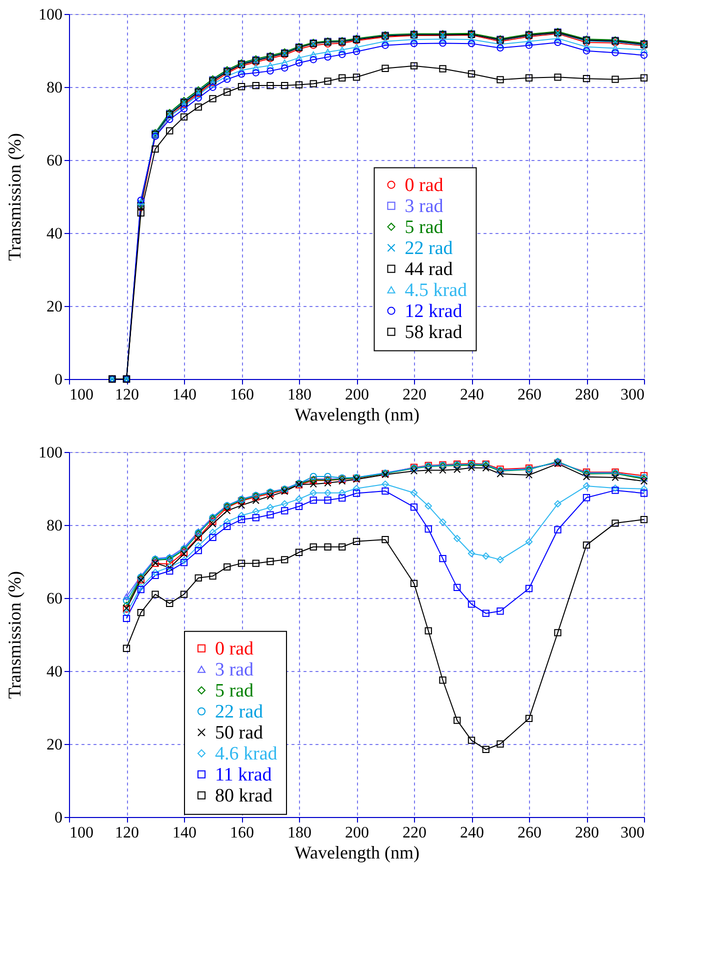 Image resolution: width=702 pixels, height=953 pixels. Describe the element at coordinates (436, 290) in the screenshot. I see `legend-label: 4.5 krad` at that location.